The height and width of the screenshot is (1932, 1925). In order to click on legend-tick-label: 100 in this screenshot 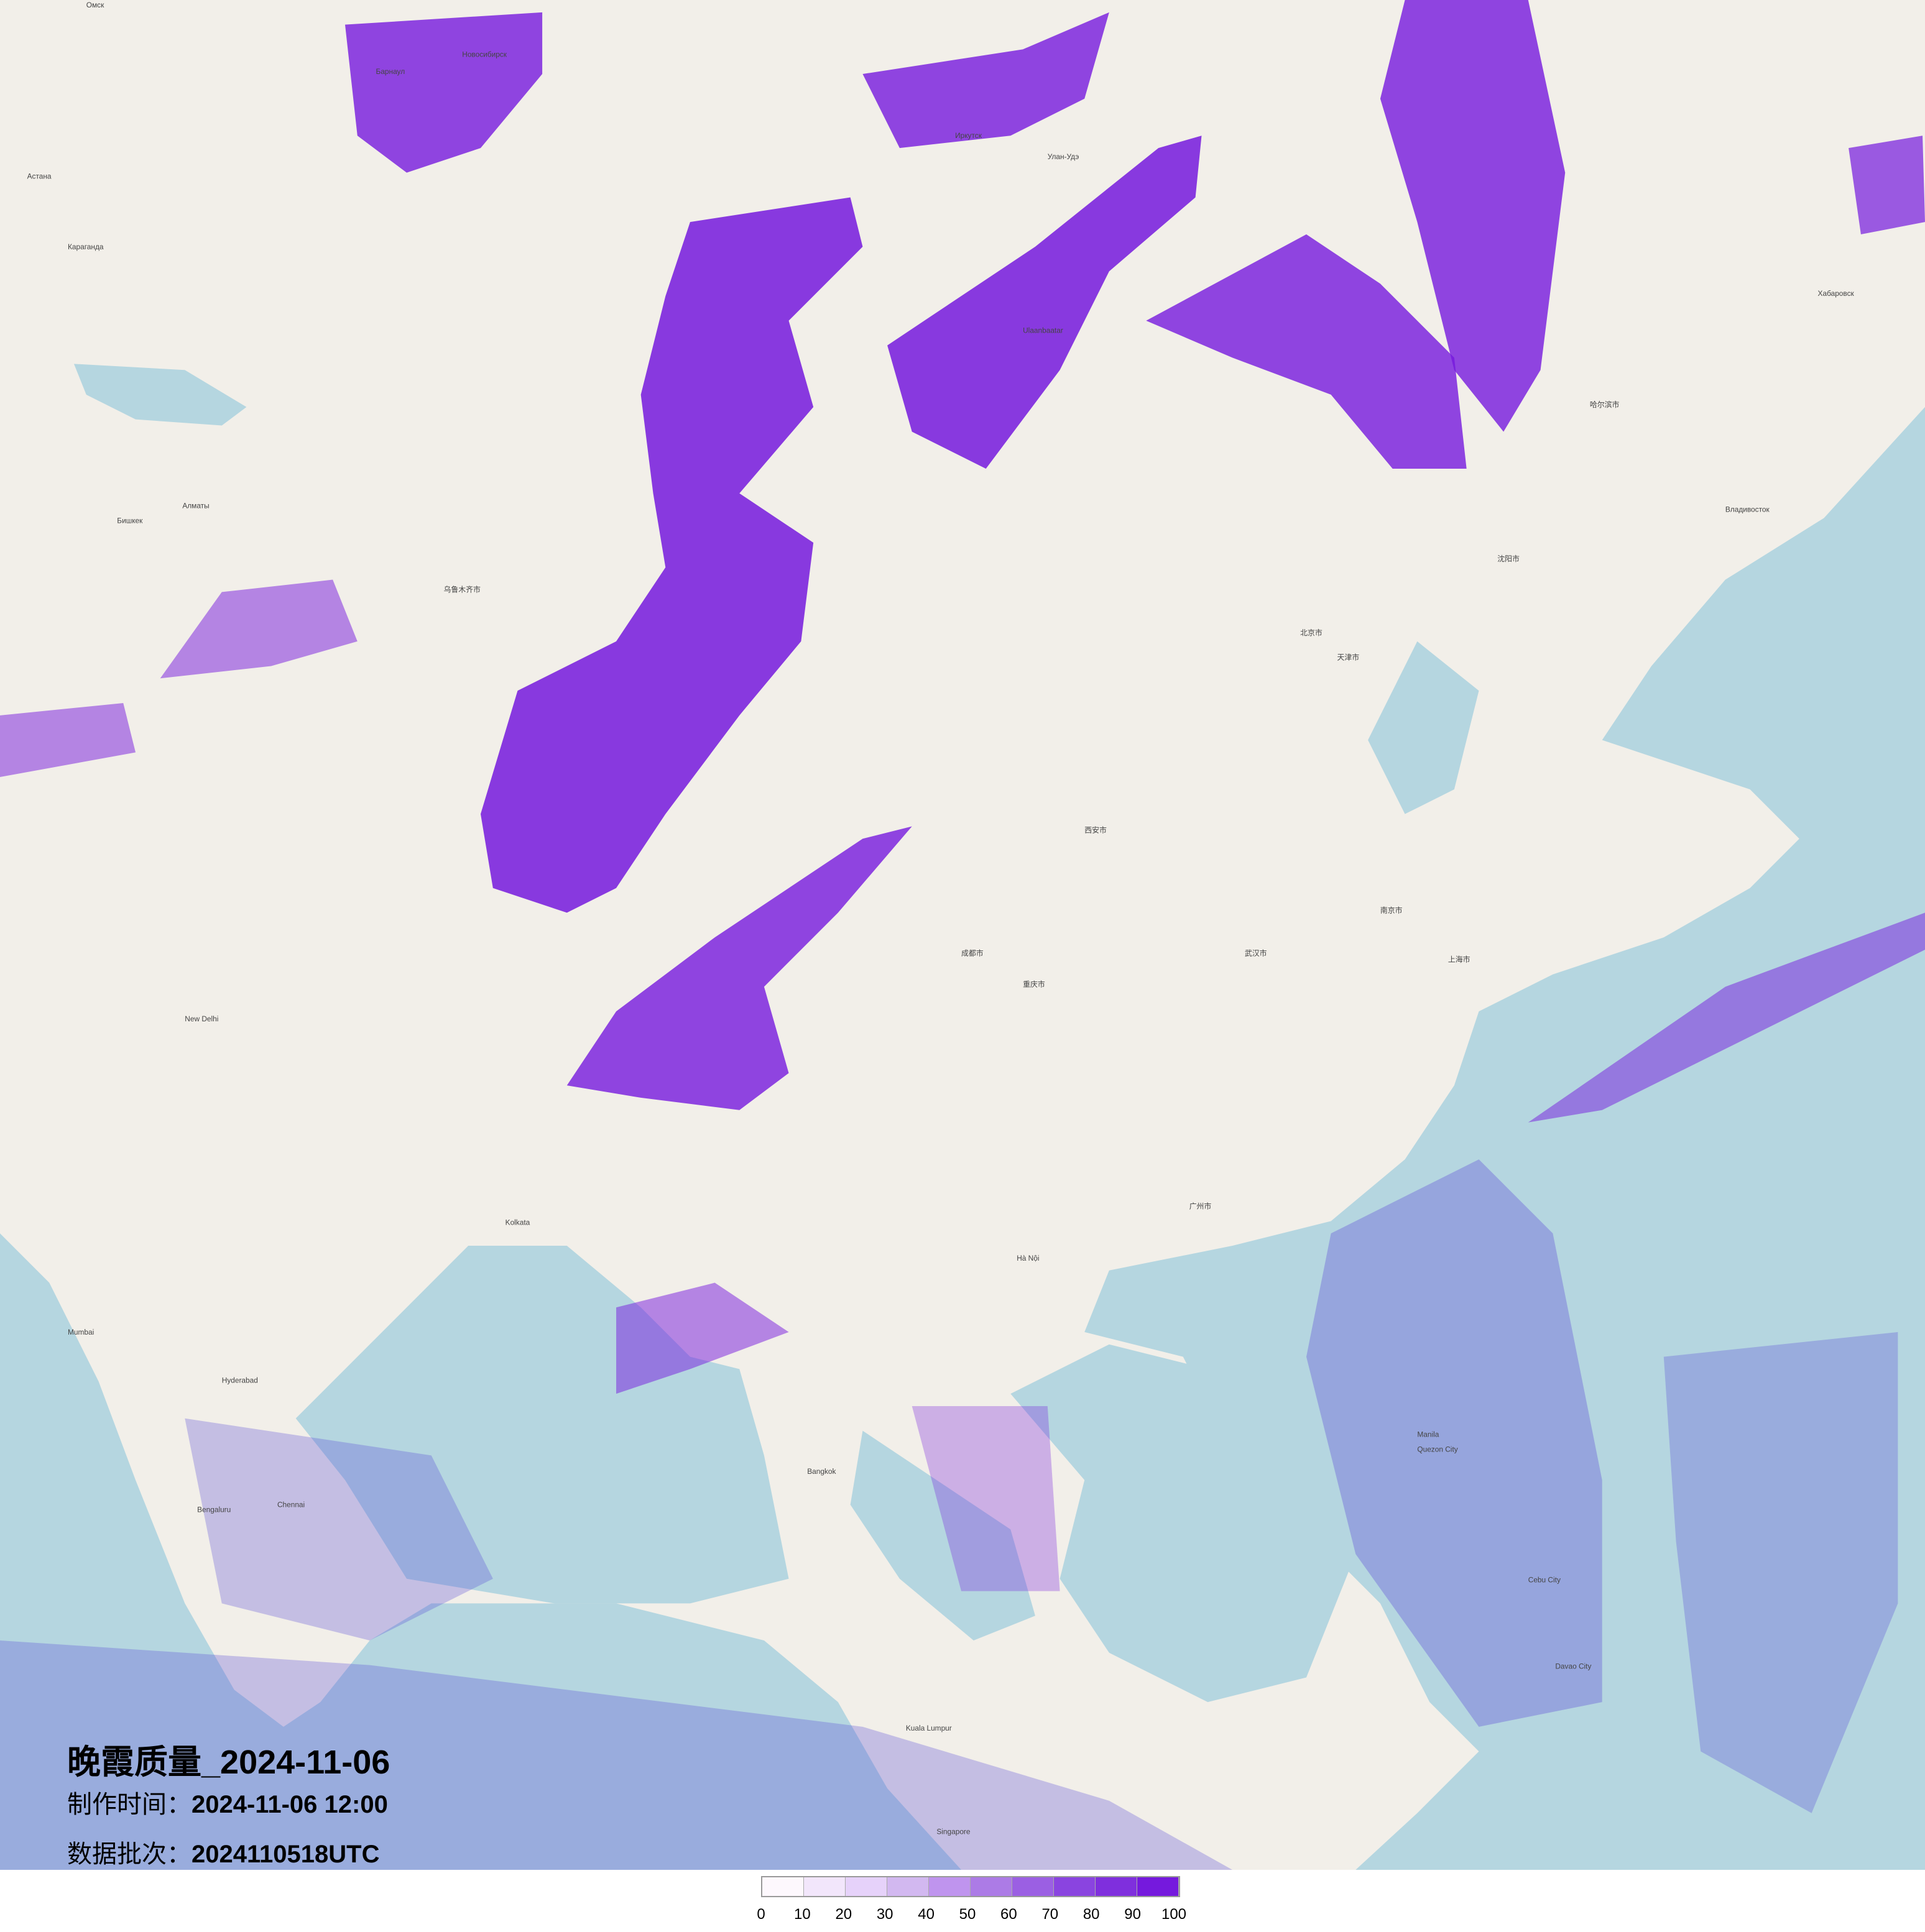, I will do `click(1174, 1914)`.